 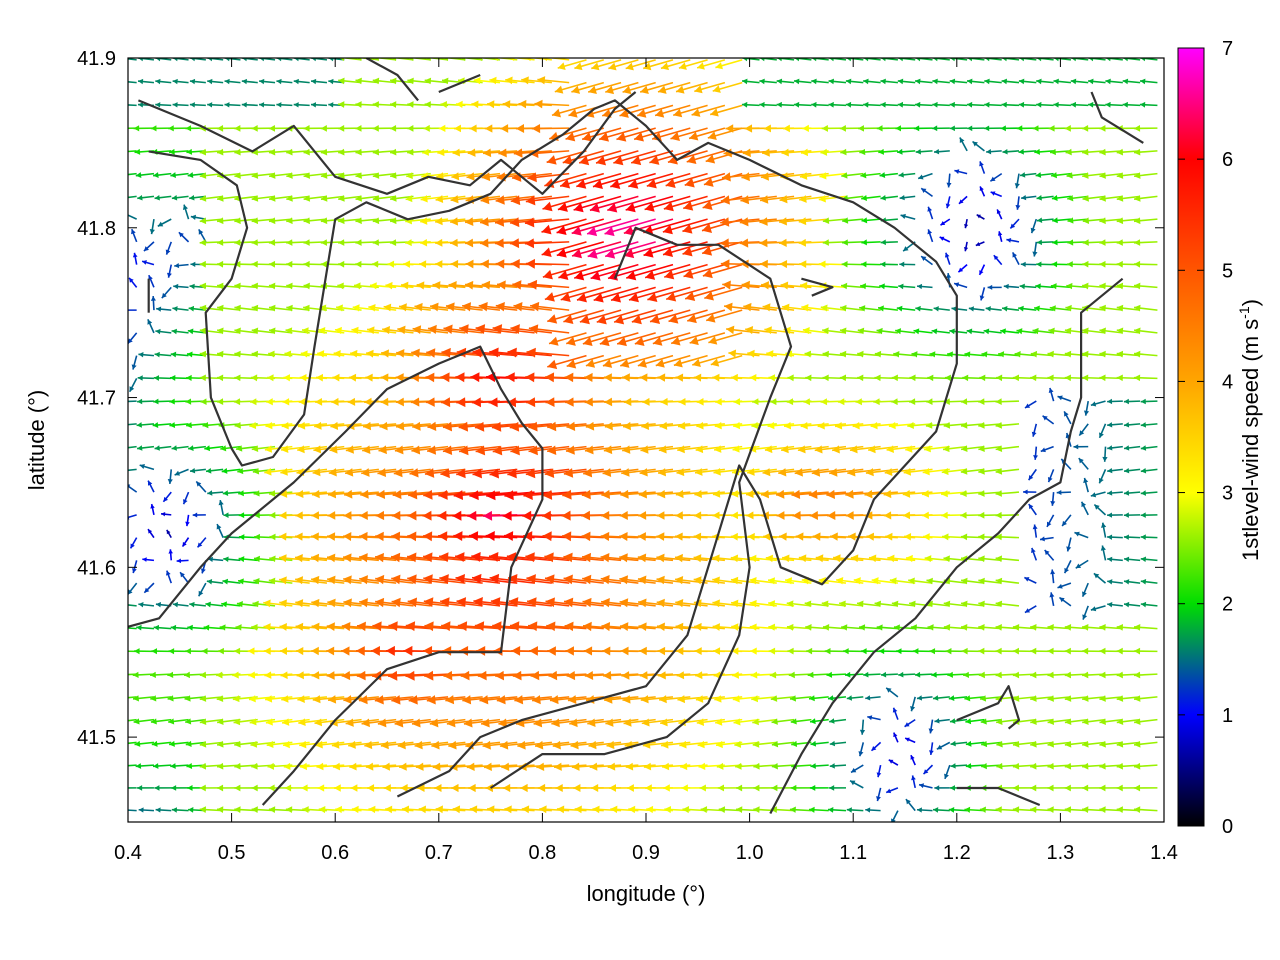 What do you see at coordinates (96, 568) in the screenshot?
I see `y-tick-label: 41.6` at bounding box center [96, 568].